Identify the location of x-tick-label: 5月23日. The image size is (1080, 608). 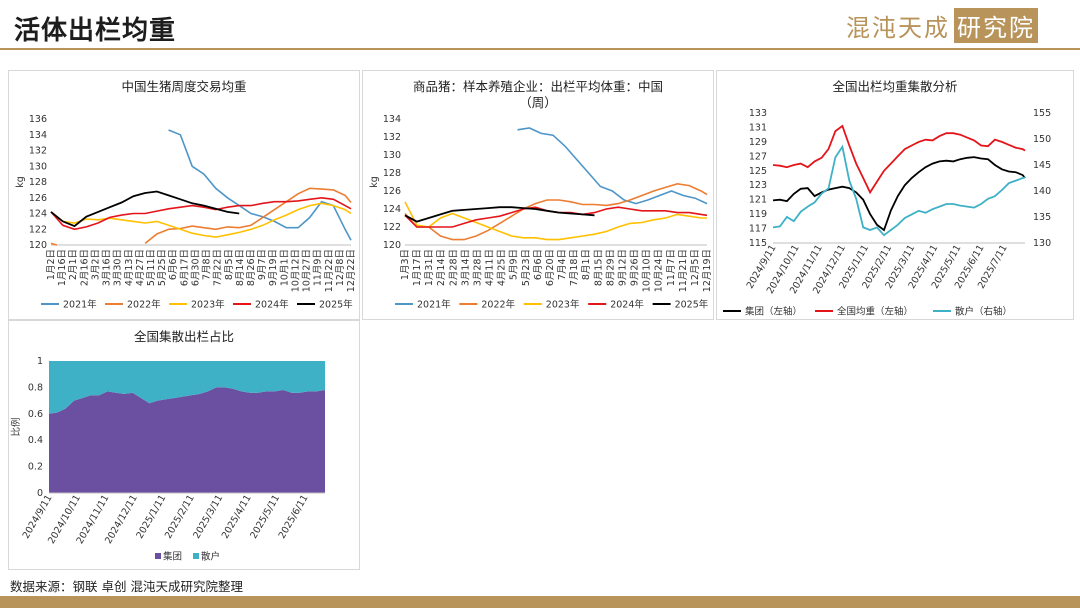
(526, 267).